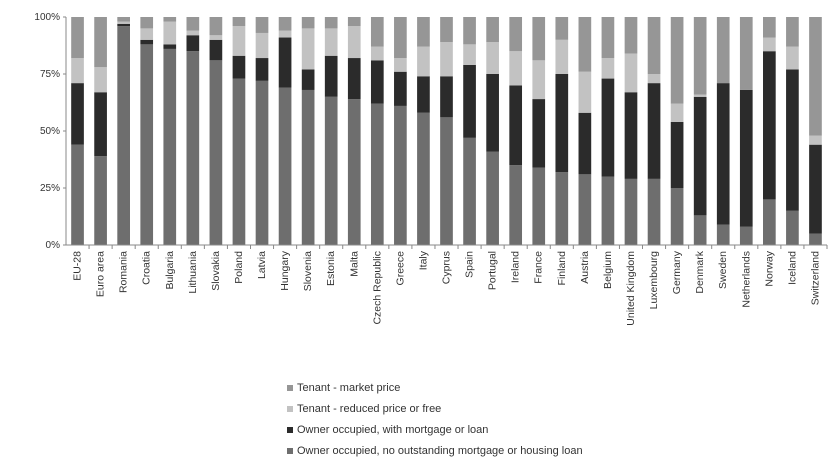 Image resolution: width=837 pixels, height=462 pixels. What do you see at coordinates (170, 270) in the screenshot?
I see `x-tick-label: Bulgaria` at bounding box center [170, 270].